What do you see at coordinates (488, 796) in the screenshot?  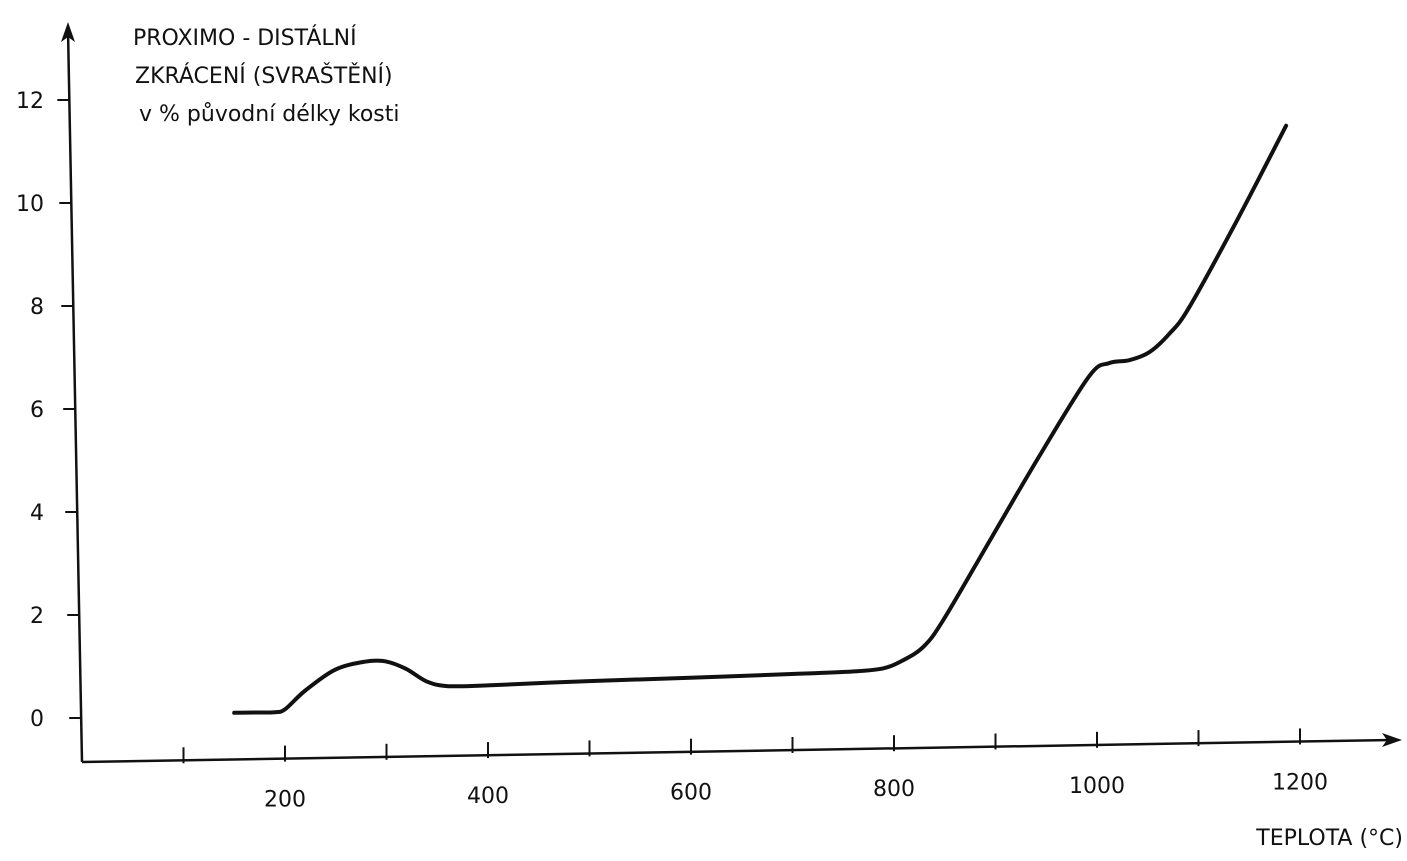 I see `x-tick-label-1: 400` at bounding box center [488, 796].